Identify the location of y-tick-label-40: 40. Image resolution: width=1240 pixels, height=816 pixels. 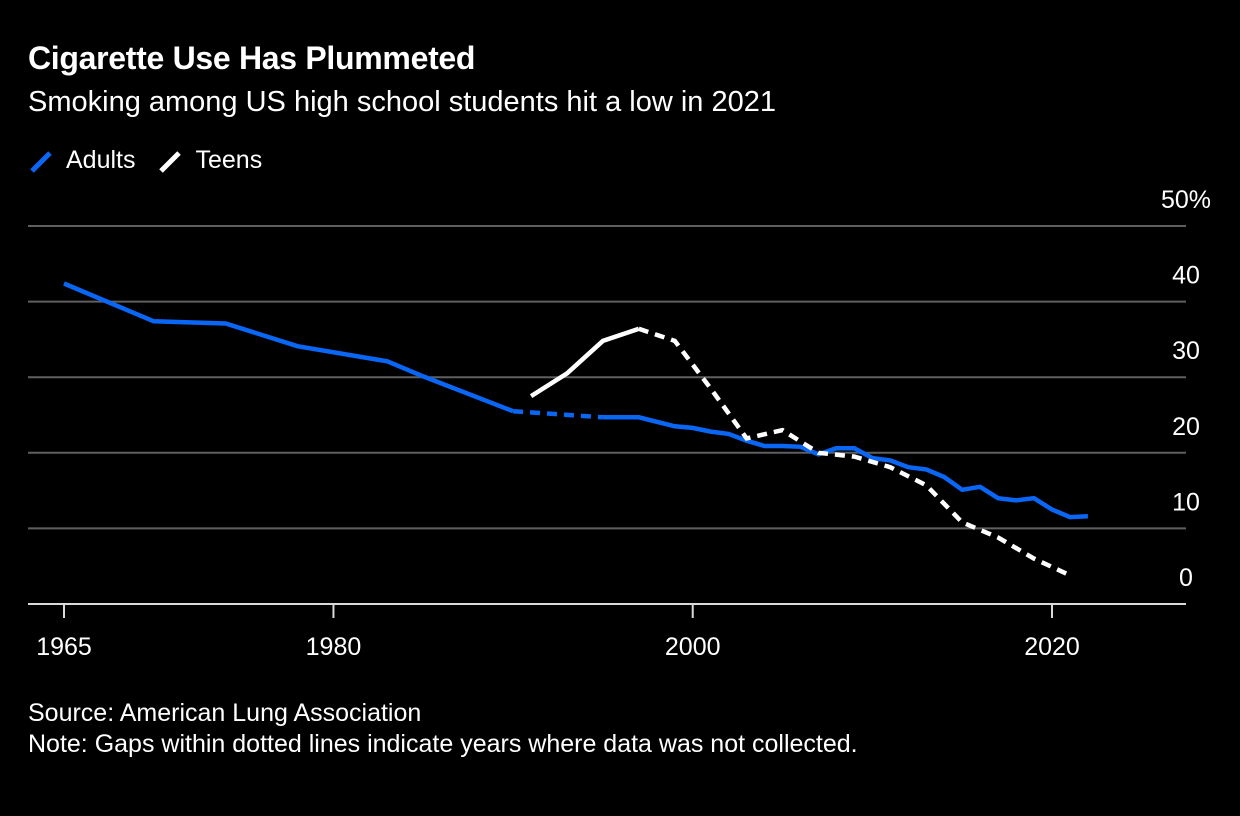
(1186, 276).